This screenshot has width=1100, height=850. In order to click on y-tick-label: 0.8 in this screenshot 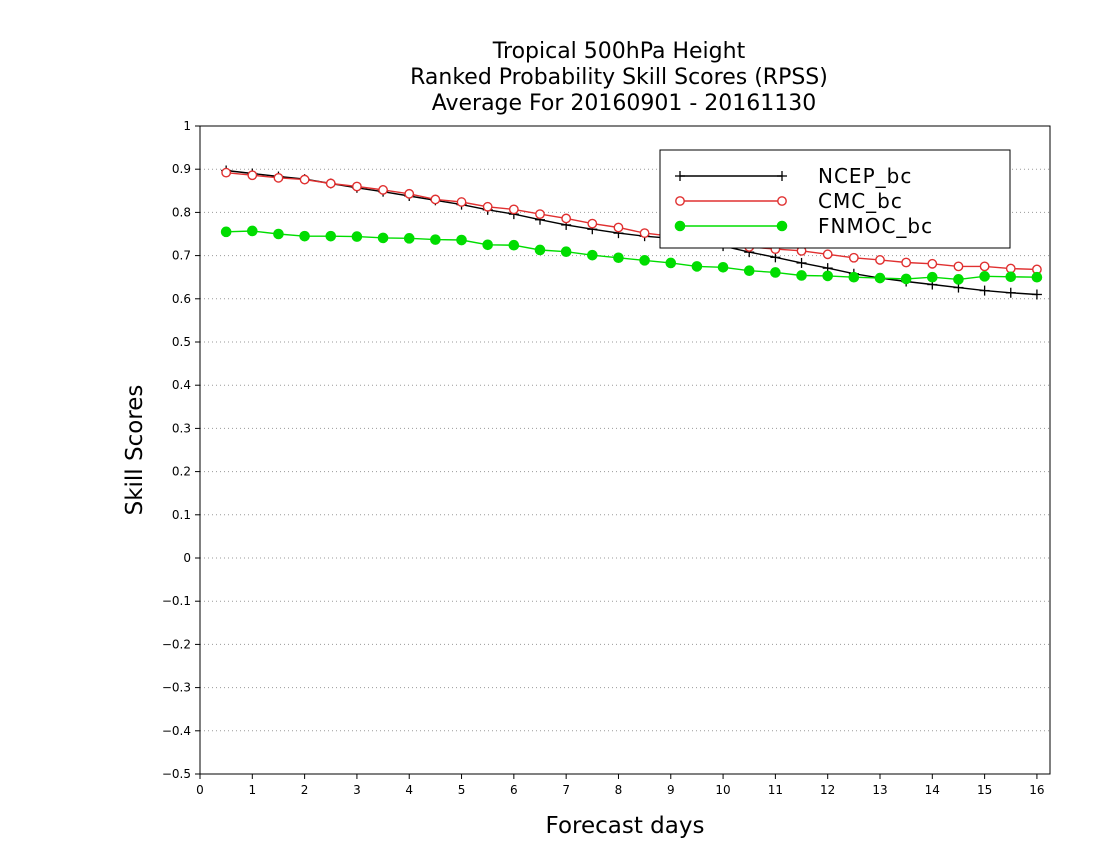, I will do `click(181, 212)`.